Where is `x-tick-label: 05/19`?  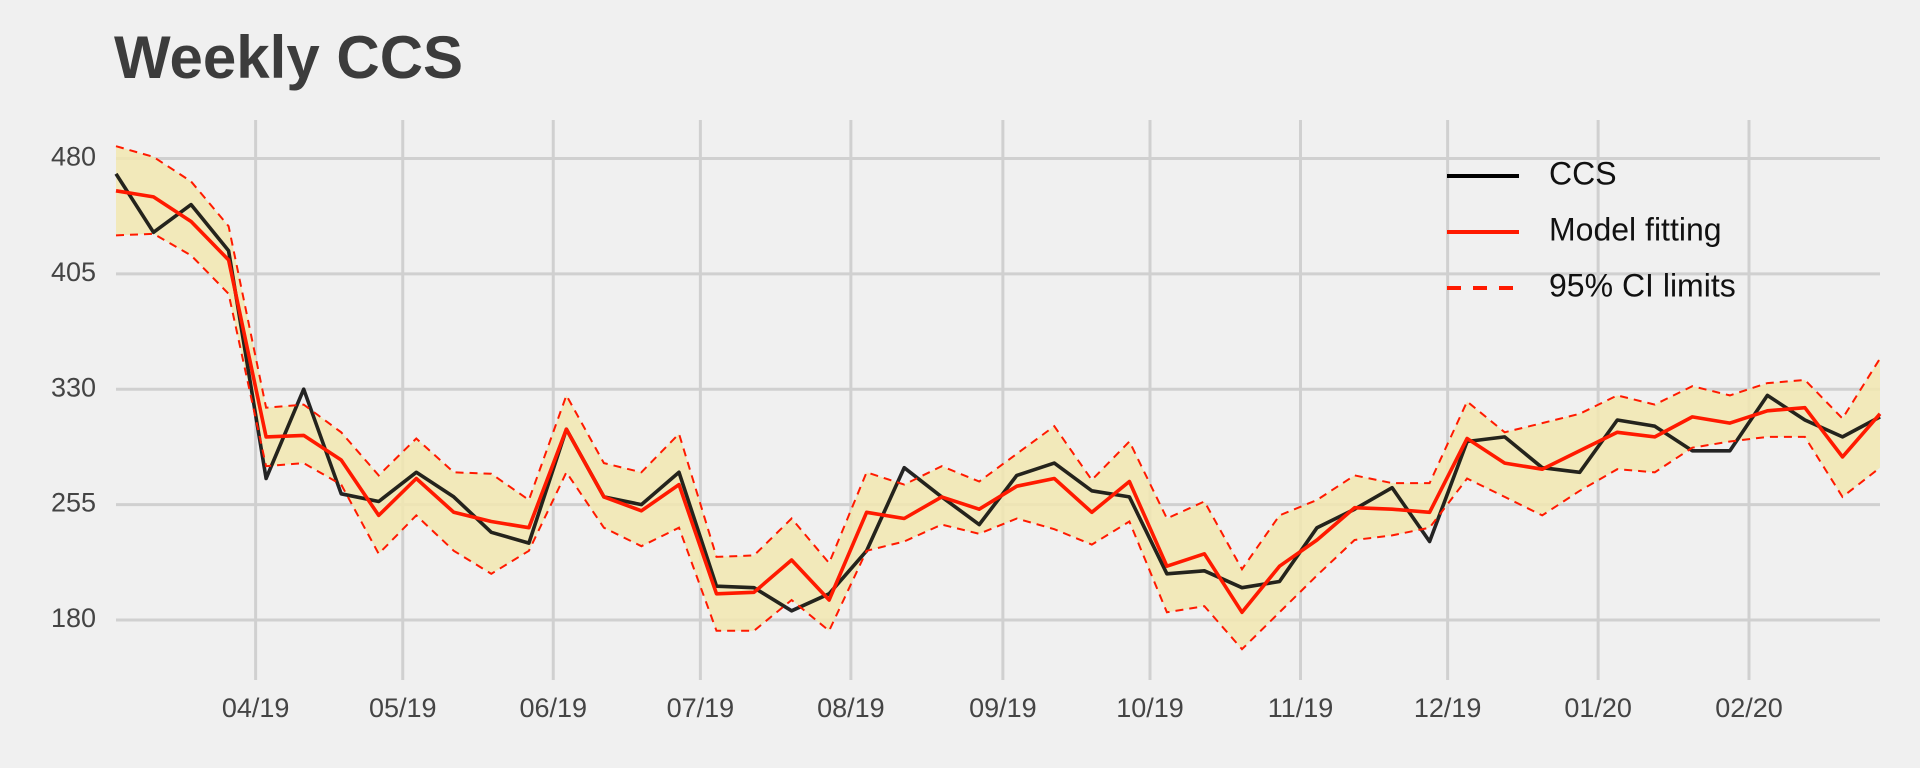
x-tick-label: 05/19 is located at coordinates (403, 708).